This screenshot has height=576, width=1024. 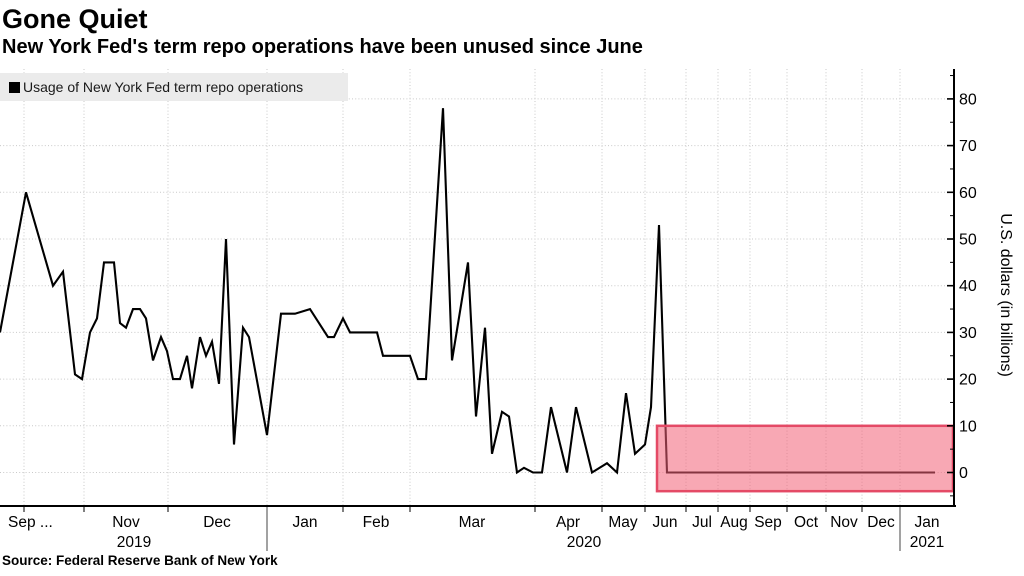 I want to click on y-tick-label: 60, so click(x=968, y=193).